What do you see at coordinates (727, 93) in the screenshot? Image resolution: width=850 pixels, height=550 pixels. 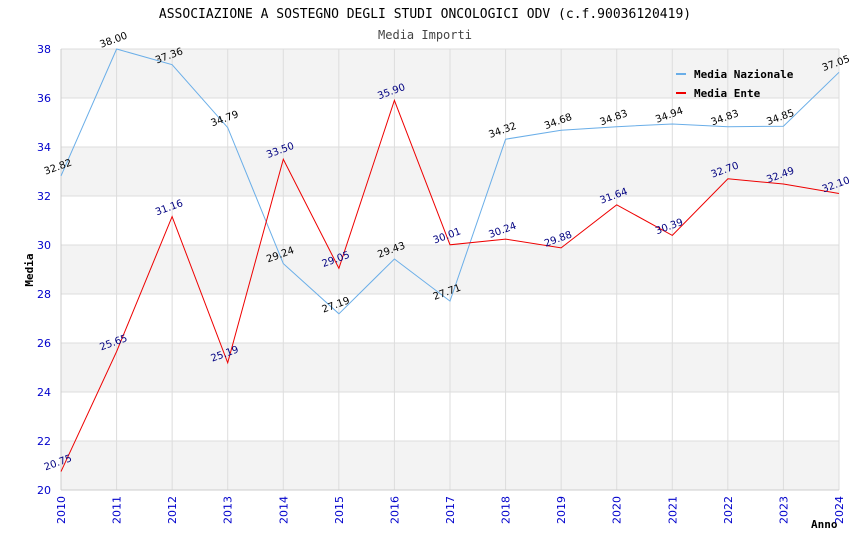 I see `legend-label: Media Ente` at bounding box center [727, 93].